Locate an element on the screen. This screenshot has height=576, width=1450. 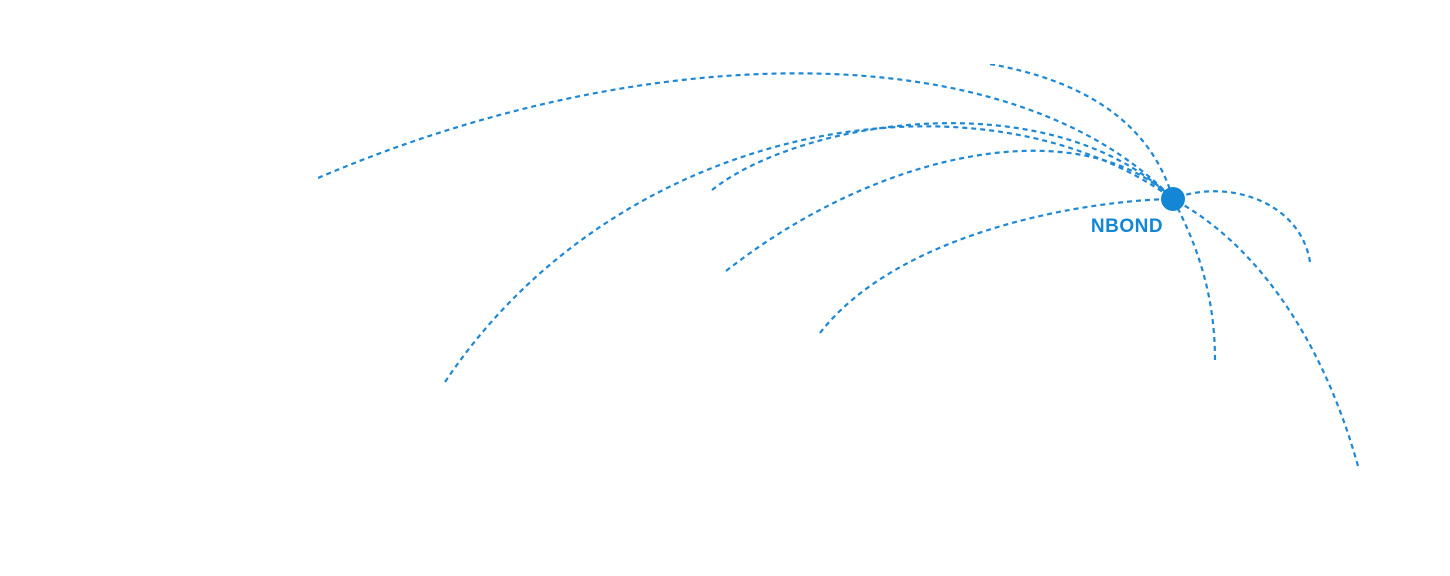
edge-mid is located at coordinates (949, 210).